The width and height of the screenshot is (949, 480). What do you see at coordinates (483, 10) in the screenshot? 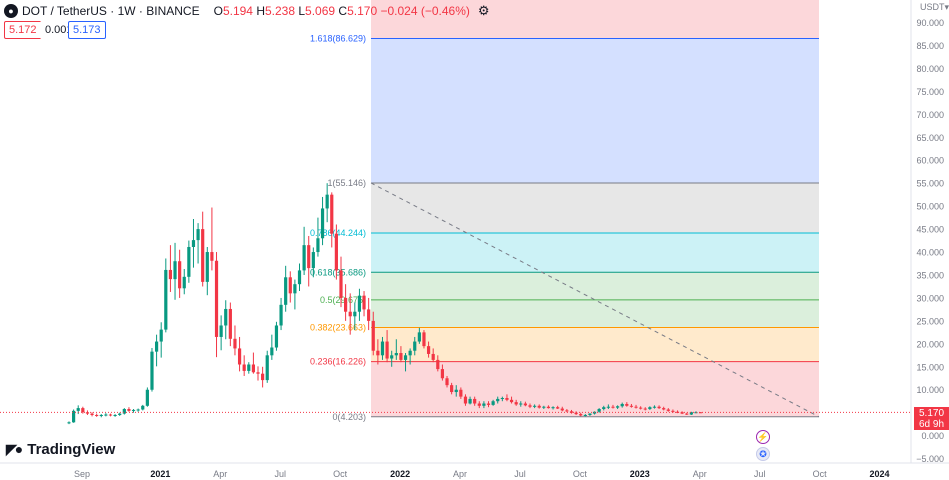
I see `gear-icon: ⚙` at bounding box center [483, 10].